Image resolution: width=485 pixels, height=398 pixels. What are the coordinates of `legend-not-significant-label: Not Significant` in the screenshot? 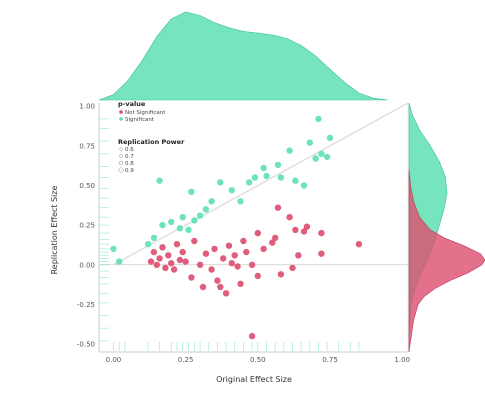 It's located at (145, 113).